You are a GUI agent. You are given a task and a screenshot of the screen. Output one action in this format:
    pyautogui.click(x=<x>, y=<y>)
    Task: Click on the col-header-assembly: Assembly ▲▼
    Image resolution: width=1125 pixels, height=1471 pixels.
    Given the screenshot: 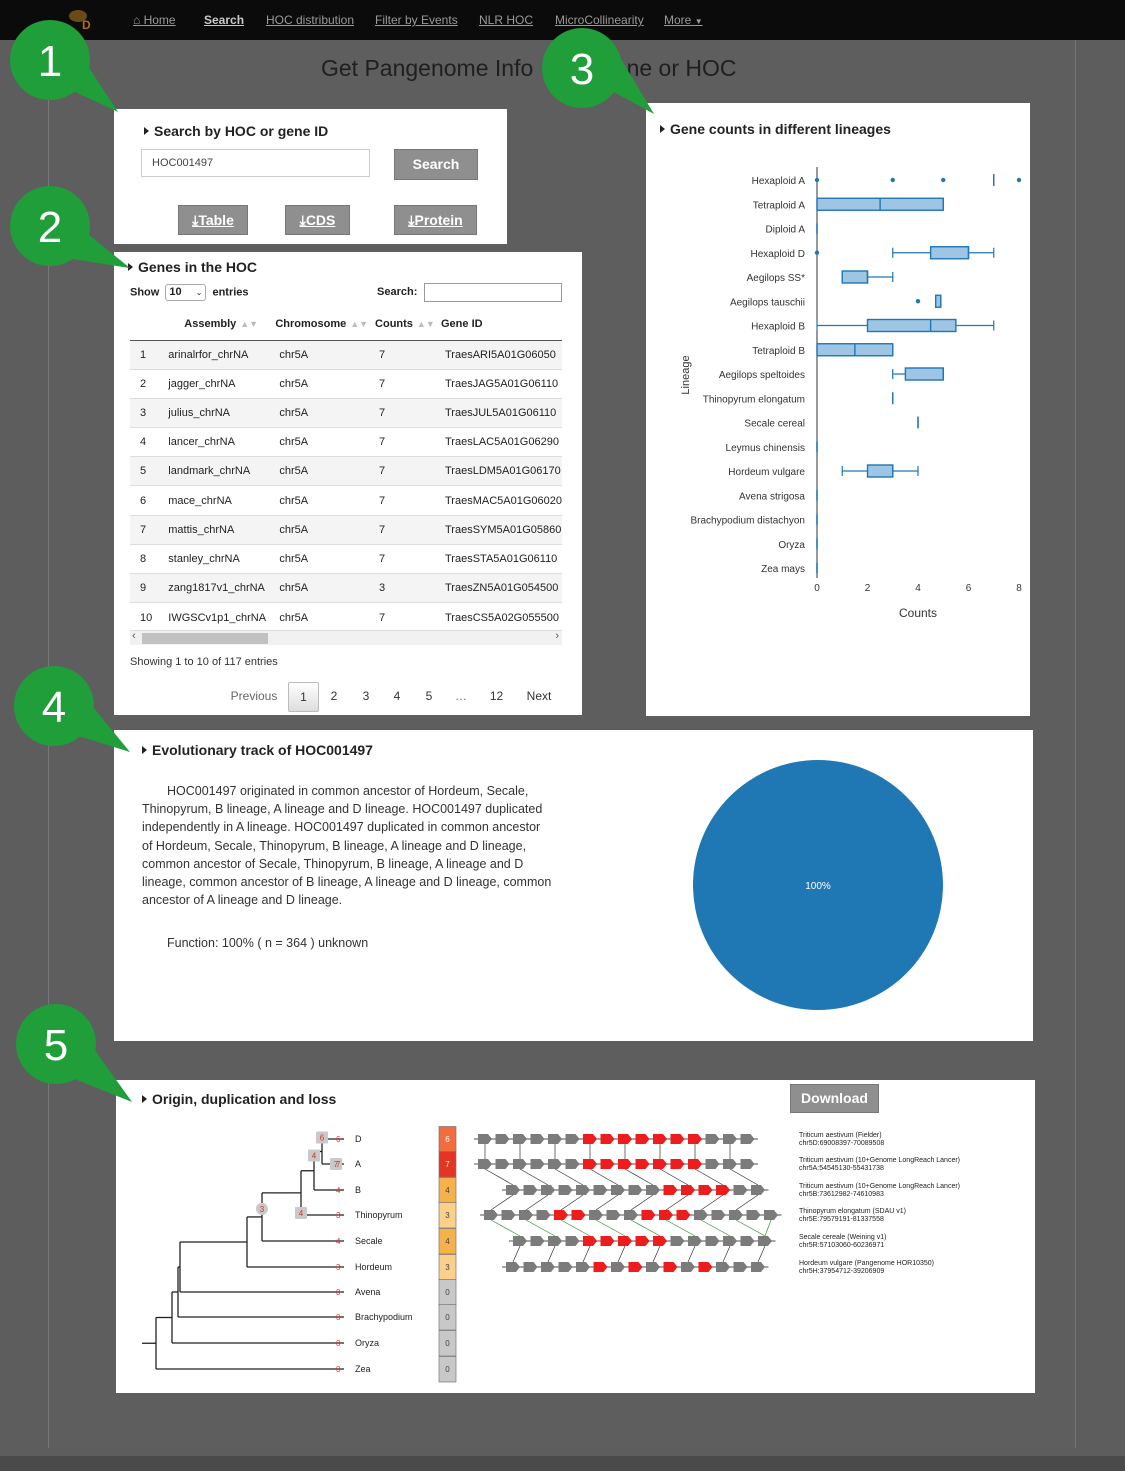 What is the action you would take?
    pyautogui.click(x=214, y=324)
    